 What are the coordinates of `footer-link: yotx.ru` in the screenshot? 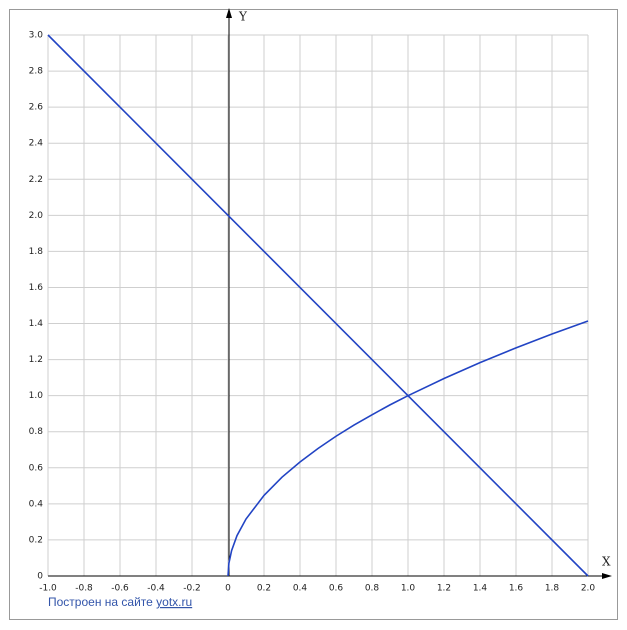 It's located at (174, 602).